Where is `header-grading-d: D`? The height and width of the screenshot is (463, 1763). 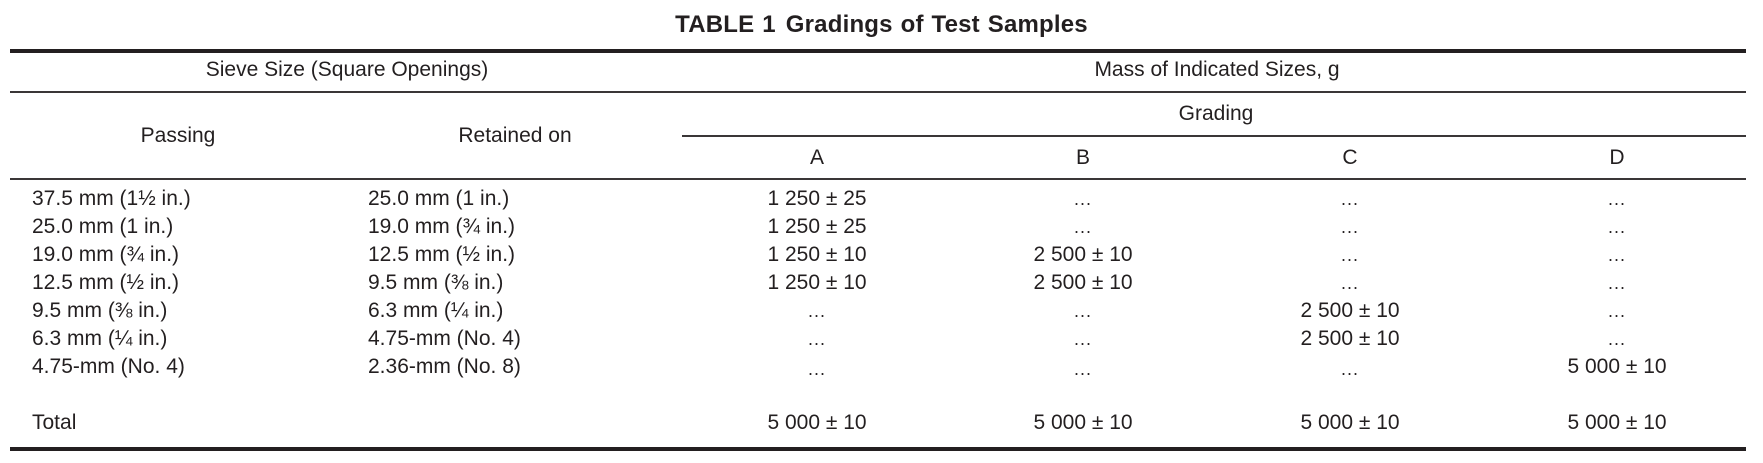
header-grading-d: D is located at coordinates (1617, 157).